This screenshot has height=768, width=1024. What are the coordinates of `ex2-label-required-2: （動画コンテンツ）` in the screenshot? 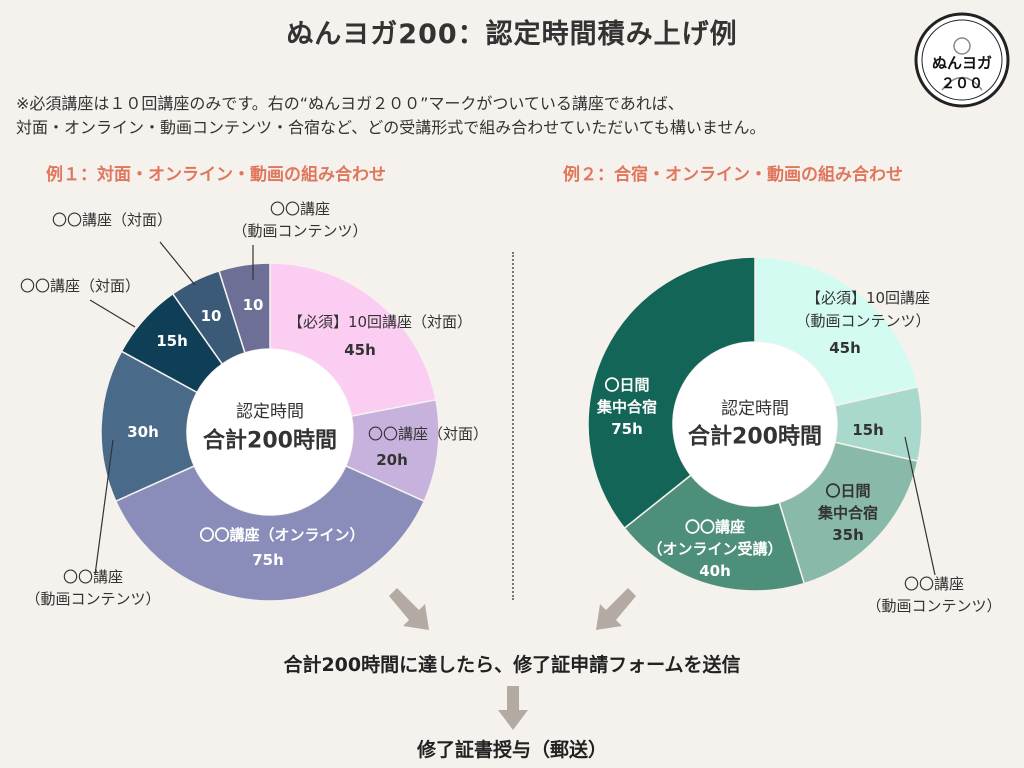 It's located at (863, 321).